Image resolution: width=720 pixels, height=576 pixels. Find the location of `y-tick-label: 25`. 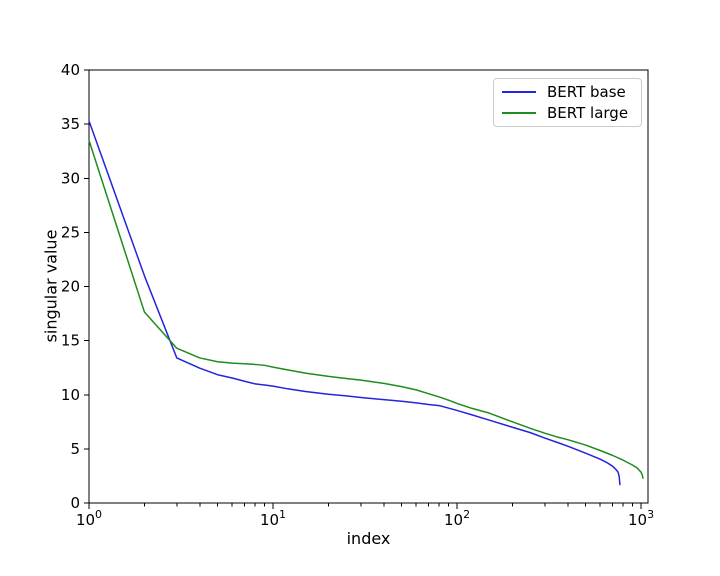

y-tick-label: 25 is located at coordinates (70, 232).